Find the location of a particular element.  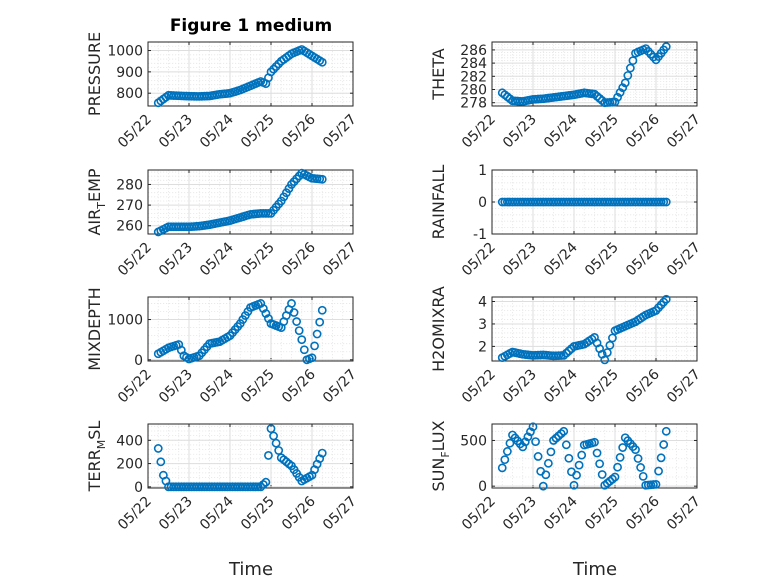

x-axis-label-right: Time is located at coordinates (594, 569).